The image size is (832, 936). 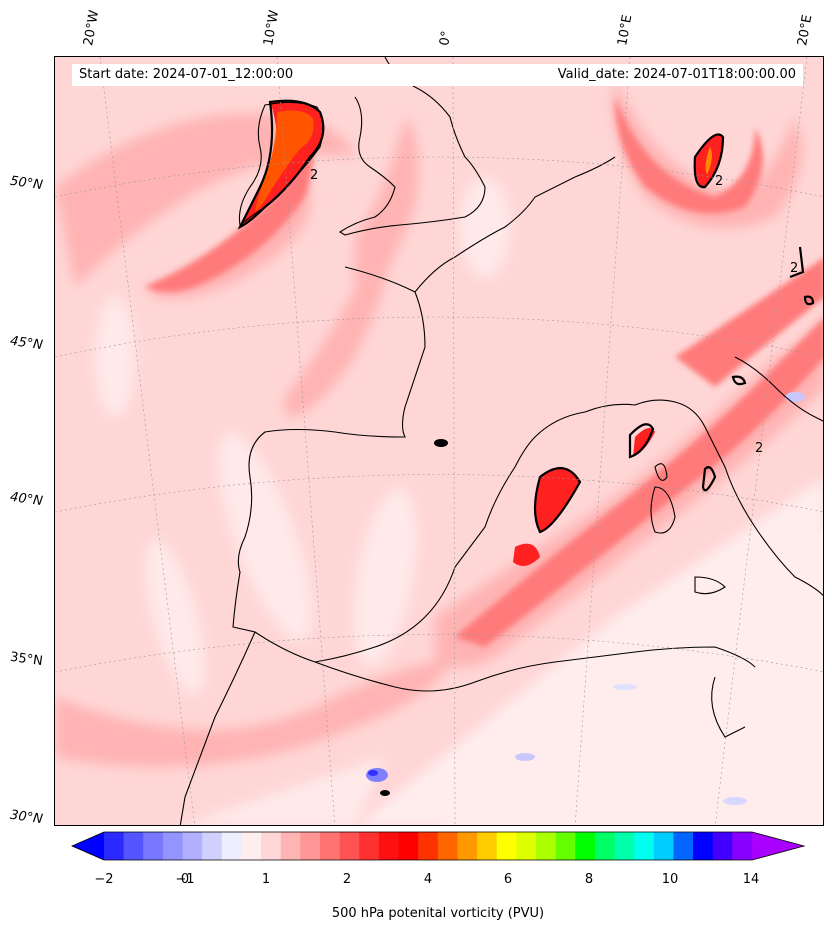 I want to click on lon-label-20w: 20°W, so click(x=92, y=28).